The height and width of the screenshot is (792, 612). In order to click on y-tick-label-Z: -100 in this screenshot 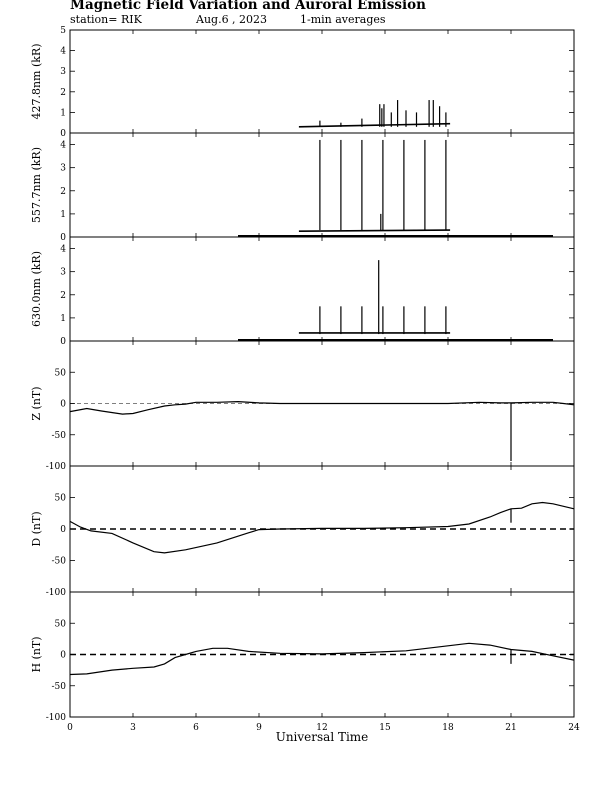, I will do `click(56, 467)`.